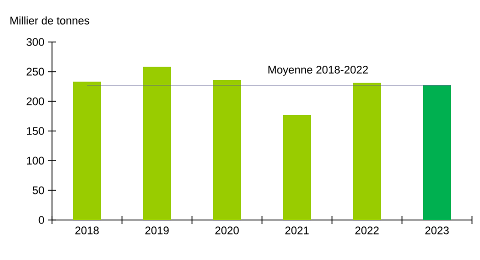 This screenshot has height=260, width=480. I want to click on x-tick-label: 2020, so click(227, 230).